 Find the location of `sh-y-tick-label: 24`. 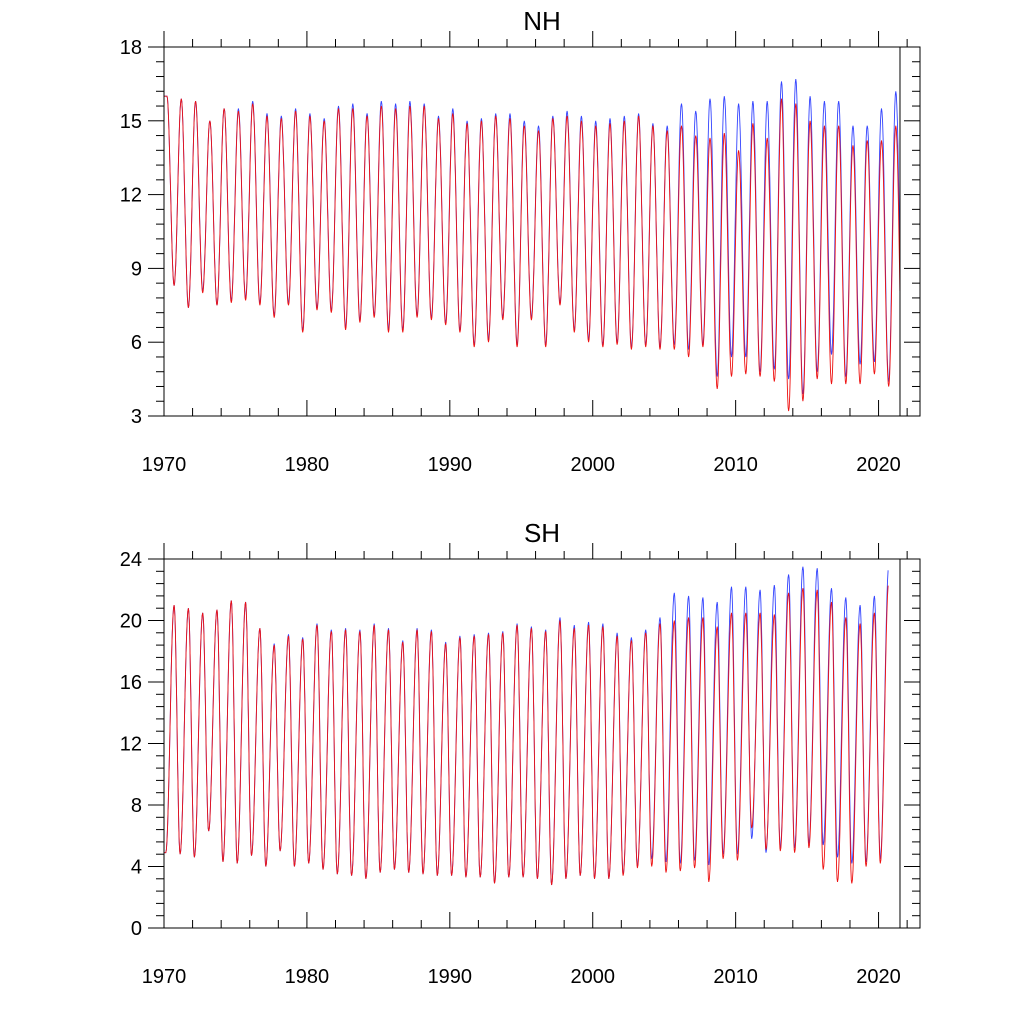

sh-y-tick-label: 24 is located at coordinates (131, 560).